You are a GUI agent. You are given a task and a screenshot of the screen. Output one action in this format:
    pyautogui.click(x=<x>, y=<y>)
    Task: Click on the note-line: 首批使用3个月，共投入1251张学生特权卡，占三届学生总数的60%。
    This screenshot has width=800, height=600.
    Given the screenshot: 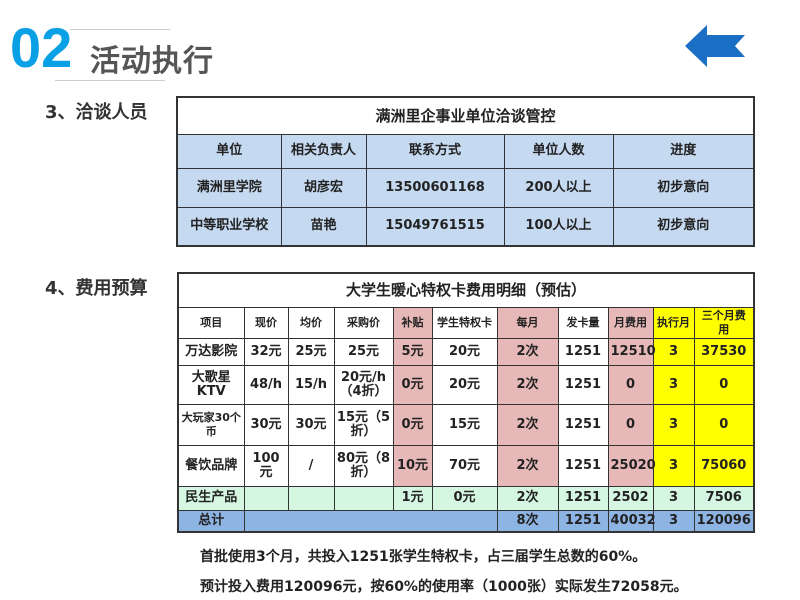 What is the action you would take?
    pyautogui.click(x=423, y=557)
    